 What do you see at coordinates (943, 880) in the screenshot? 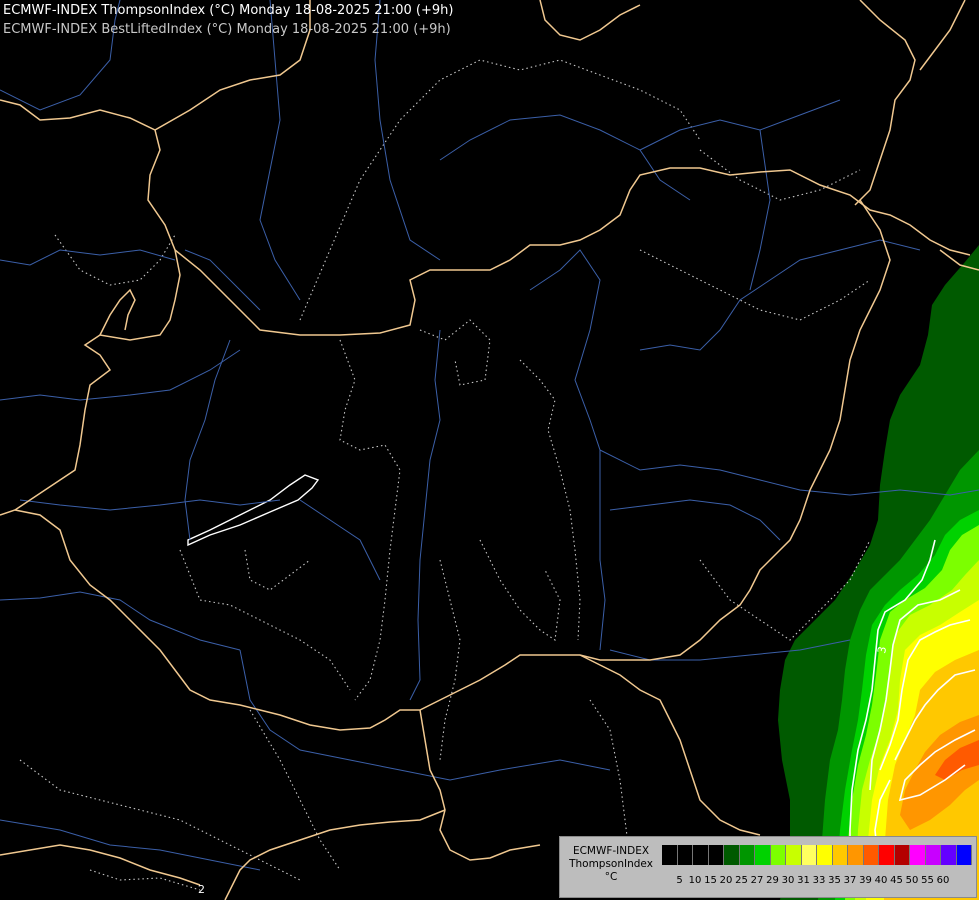
I see `legend-tick-label: 60` at bounding box center [943, 880].